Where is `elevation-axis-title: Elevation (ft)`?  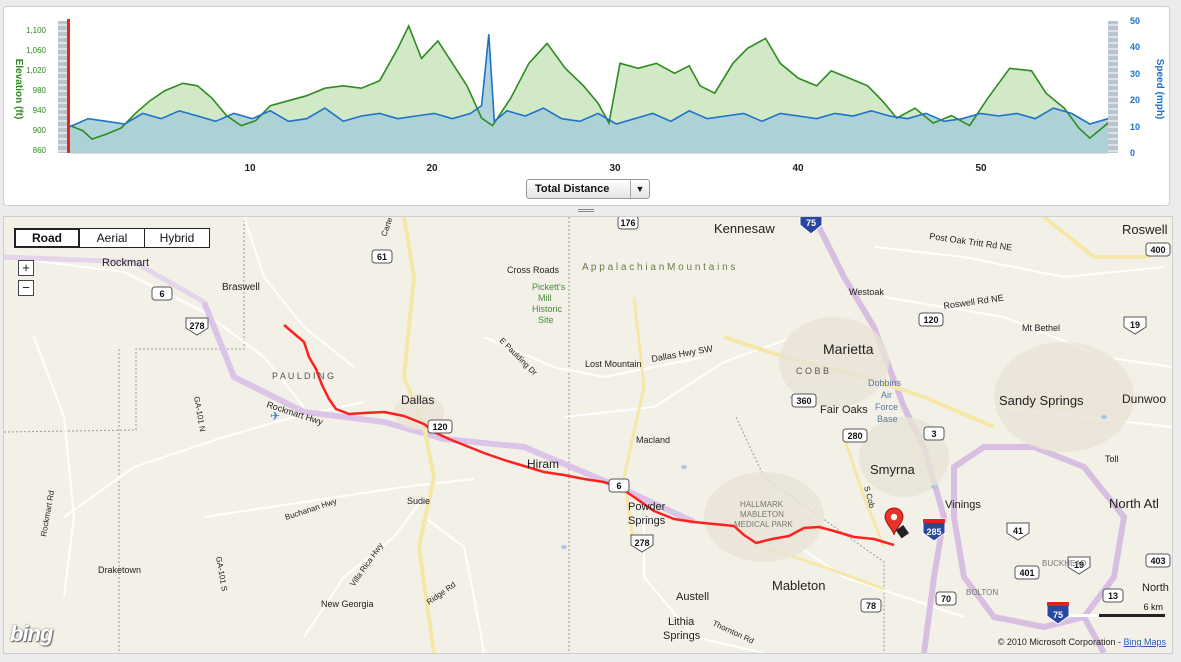
elevation-axis-title: Elevation (ft) is located at coordinates (18, 89).